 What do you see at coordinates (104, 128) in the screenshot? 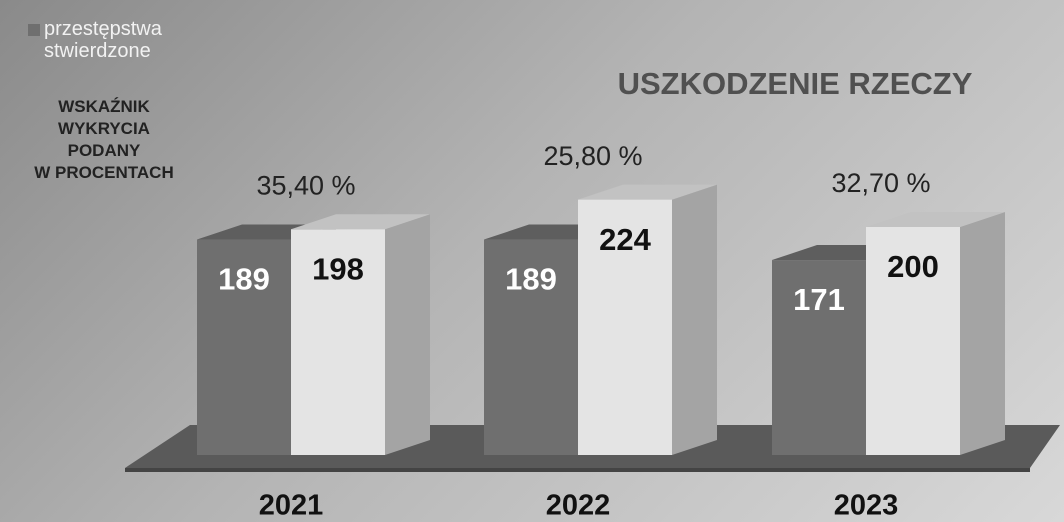
I see `annotation-line: WYKRYCIA` at bounding box center [104, 128].